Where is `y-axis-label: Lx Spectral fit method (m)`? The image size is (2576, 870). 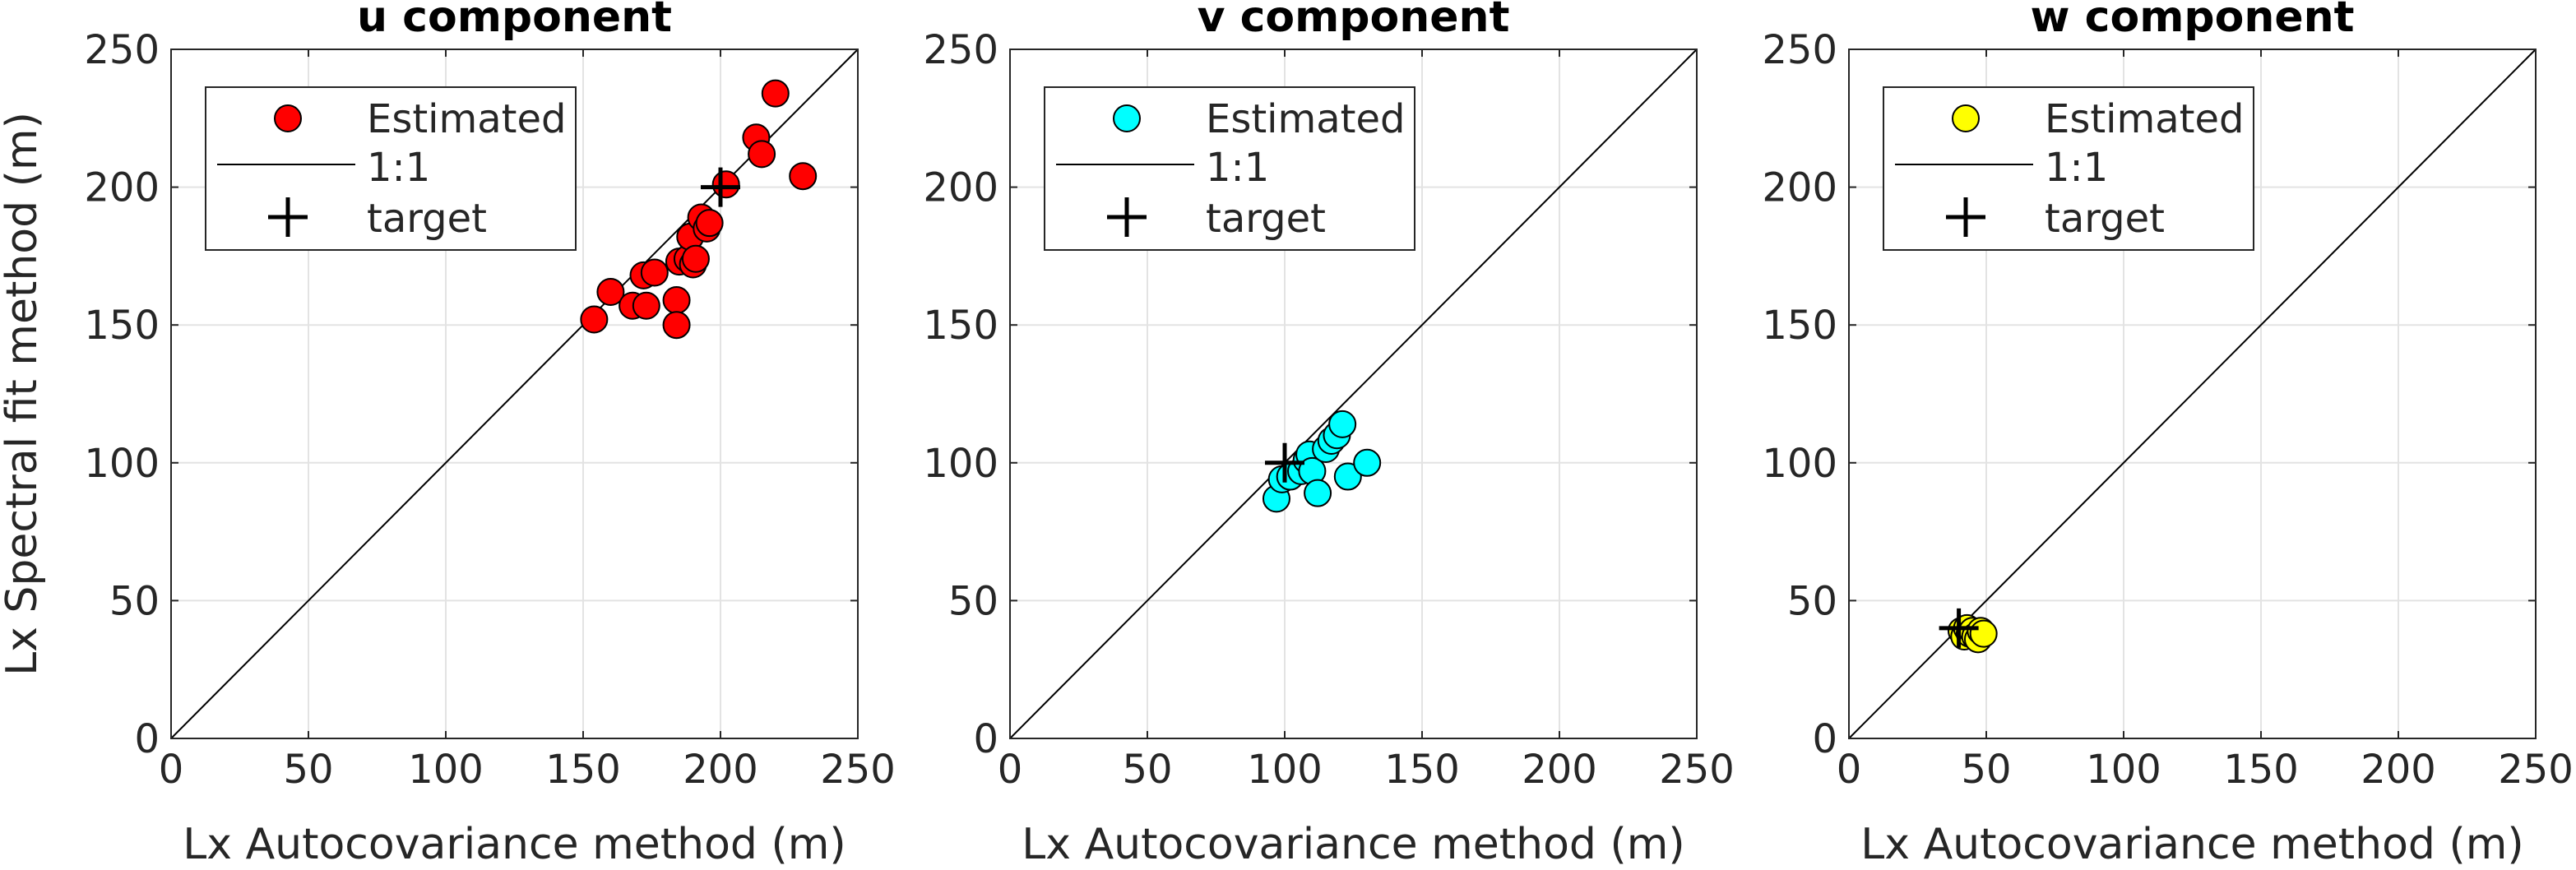
y-axis-label: Lx Spectral fit method (m) is located at coordinates (24, 394).